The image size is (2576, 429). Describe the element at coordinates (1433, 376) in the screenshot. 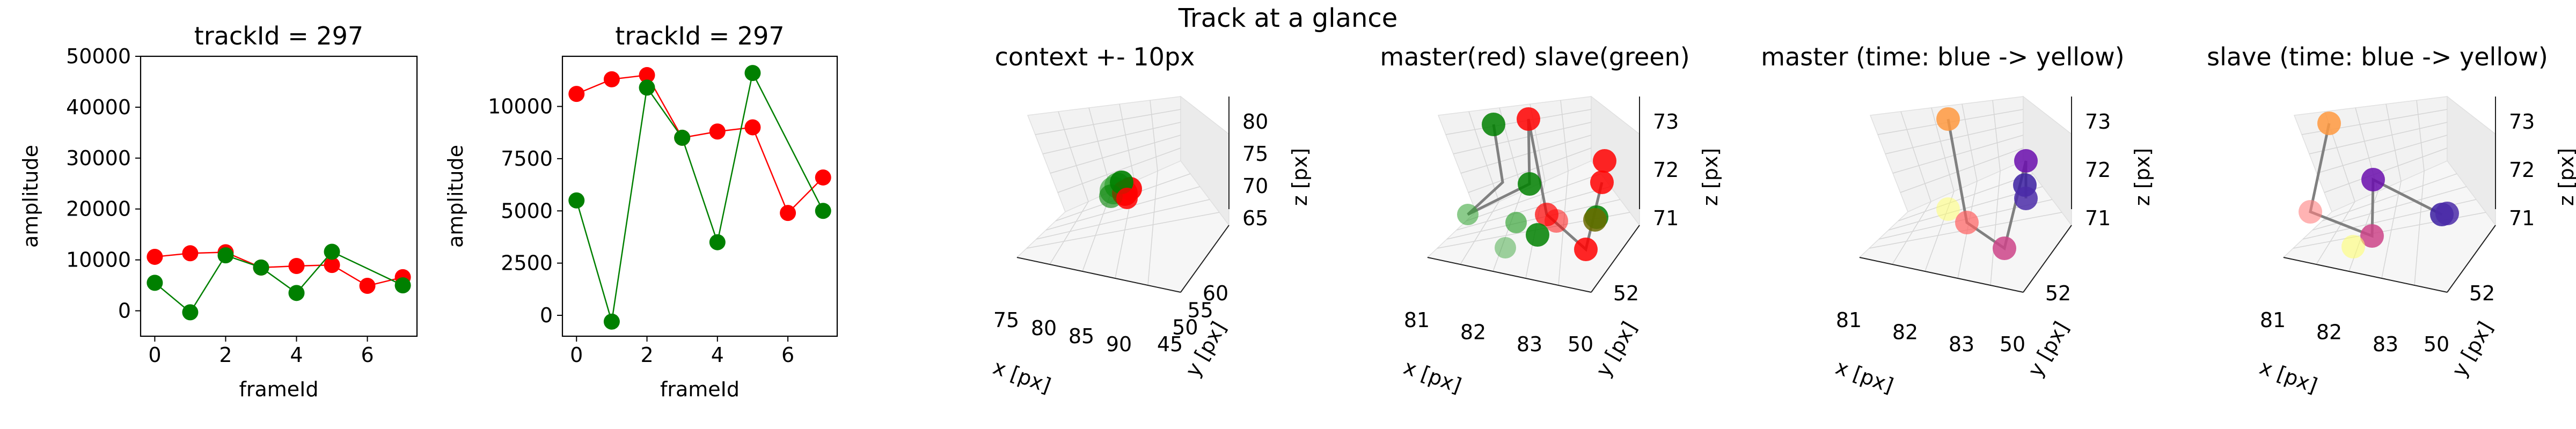

I see `ms-xlabel: x [px]` at that location.